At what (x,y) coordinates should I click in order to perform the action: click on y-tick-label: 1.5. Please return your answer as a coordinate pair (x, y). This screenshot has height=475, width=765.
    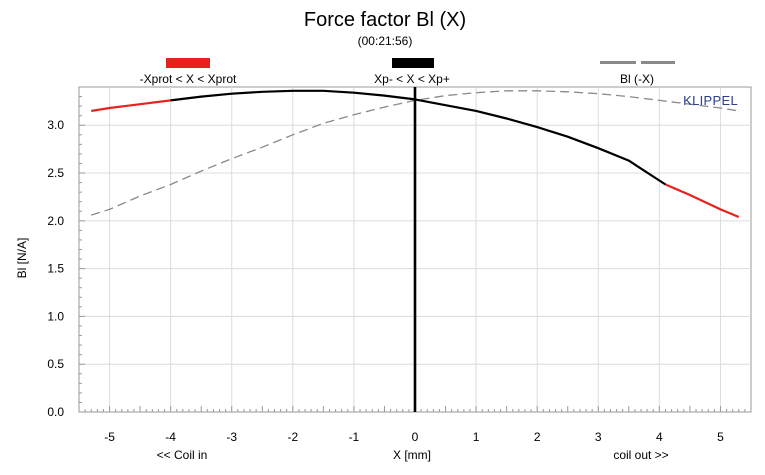
    Looking at the image, I should click on (55, 269).